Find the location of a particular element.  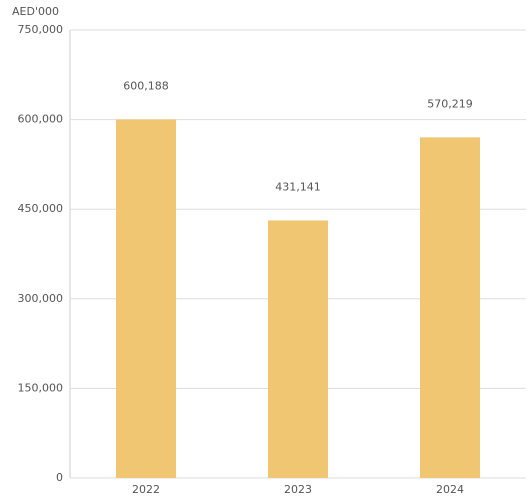

y-tick-label: 450,000 is located at coordinates (41, 208).